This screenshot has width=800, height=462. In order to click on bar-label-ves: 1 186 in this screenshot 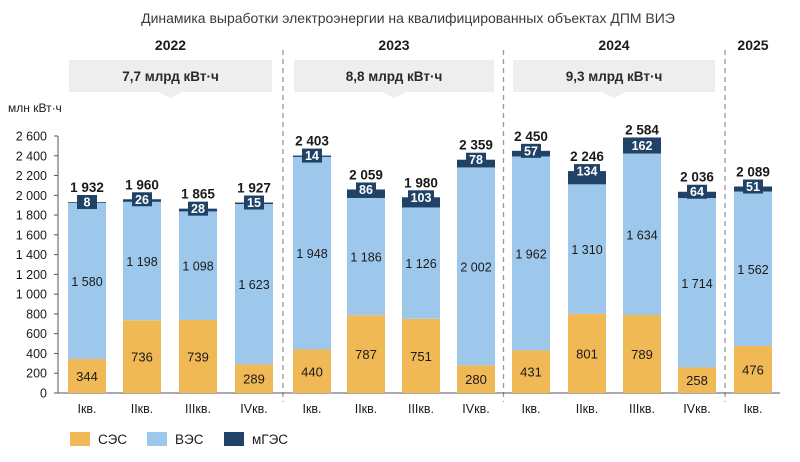, I will do `click(365, 258)`.